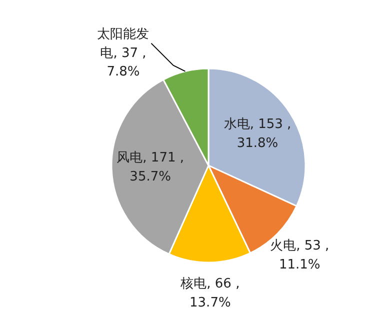 Image resolution: width=383 pixels, height=335 pixels. Describe the element at coordinates (300, 255) in the screenshot. I see `slice-label: 火电, 53 , 11.1%` at that location.